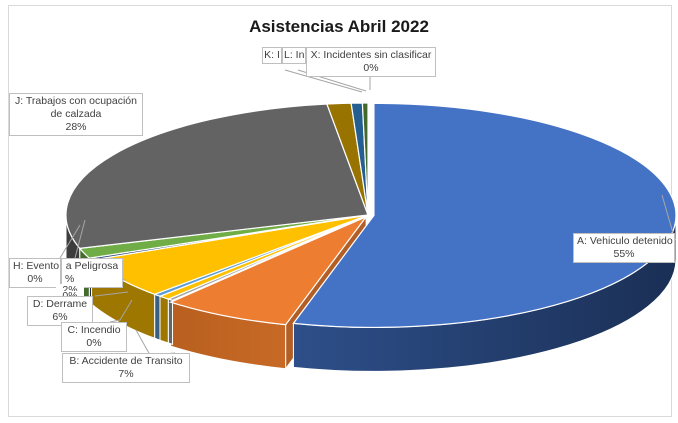 The image size is (678, 423). What do you see at coordinates (60, 304) in the screenshot?
I see `label-slice-d-name: D: Derrame` at bounding box center [60, 304].